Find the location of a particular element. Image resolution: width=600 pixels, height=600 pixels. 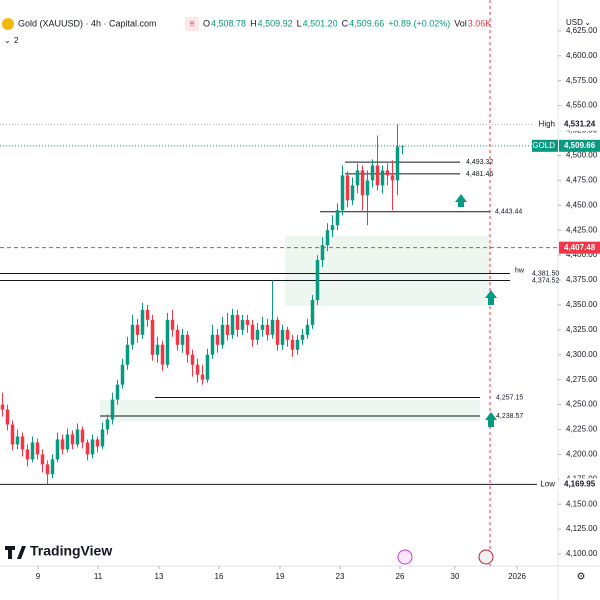

price-tag-label: Low is located at coordinates (547, 483).